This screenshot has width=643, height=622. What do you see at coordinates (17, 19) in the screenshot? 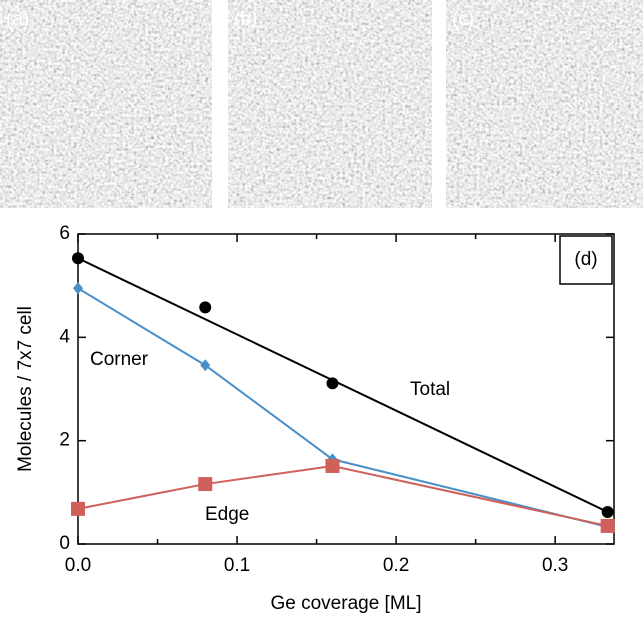
I see `panel-label: (a)` at bounding box center [17, 19].